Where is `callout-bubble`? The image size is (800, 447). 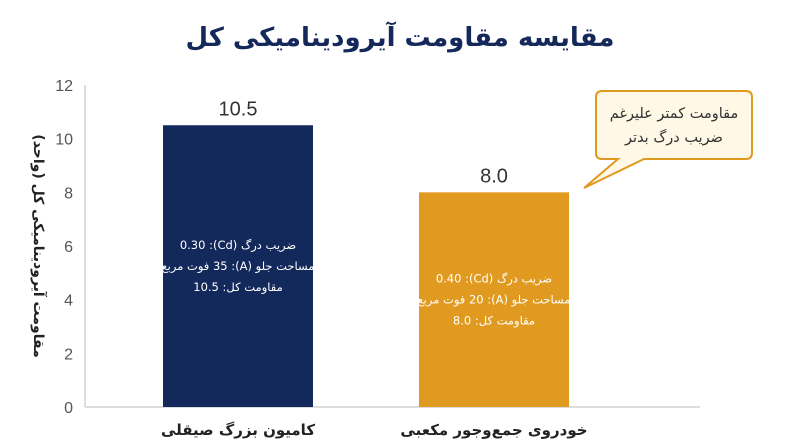 callout-bubble is located at coordinates (668, 139).